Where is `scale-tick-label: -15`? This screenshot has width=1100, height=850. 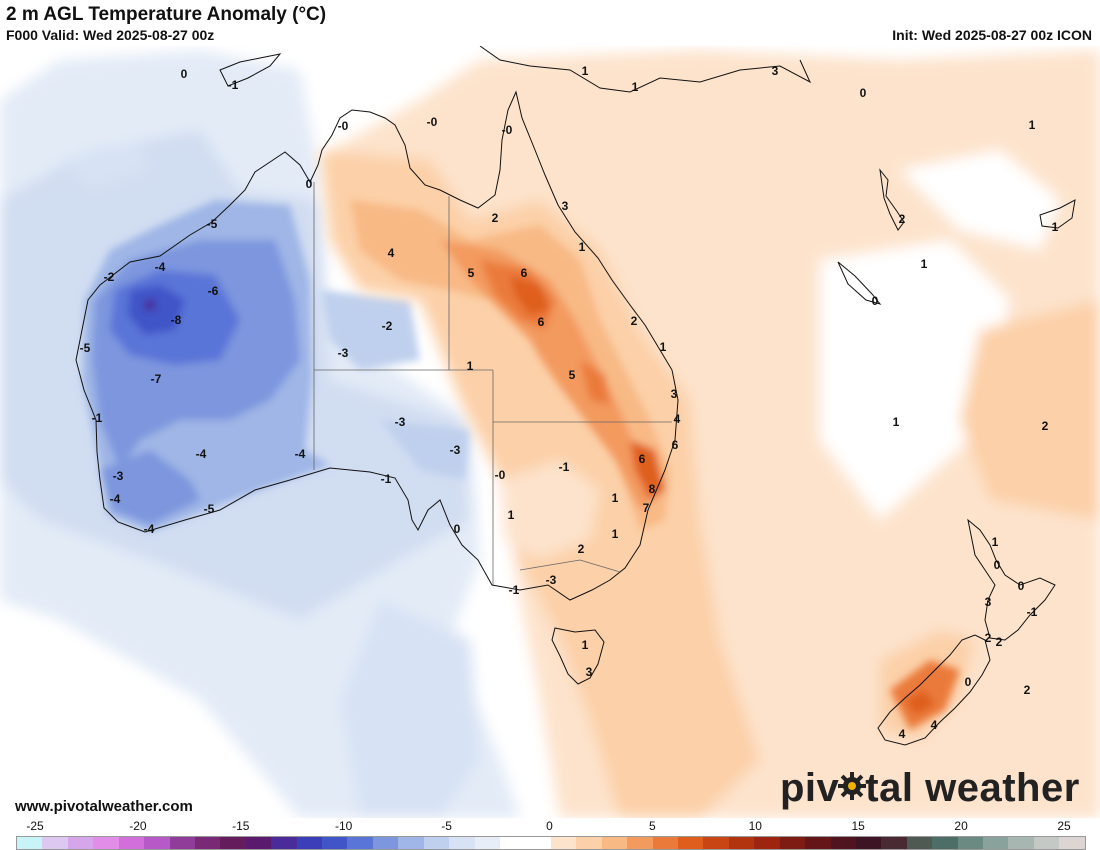 scale-tick-label: -15 is located at coordinates (241, 826).